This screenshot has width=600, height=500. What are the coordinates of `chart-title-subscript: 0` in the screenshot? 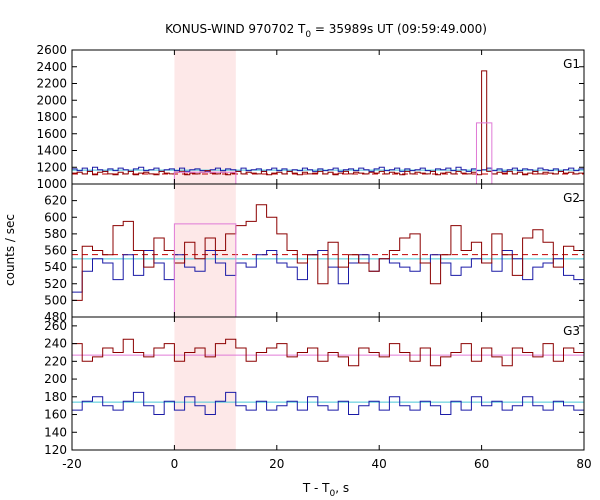 It's located at (308, 35).